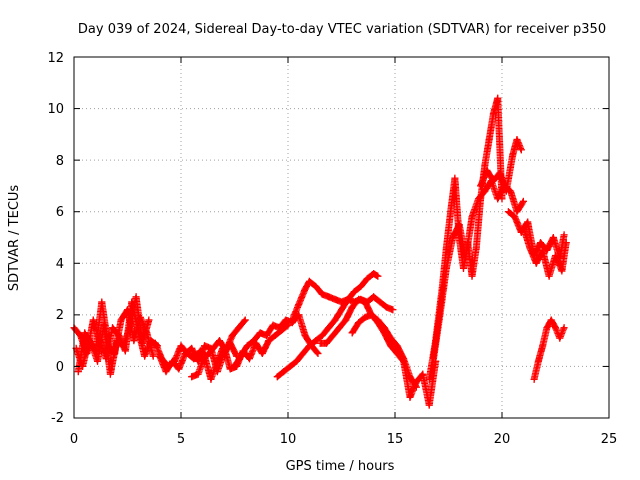 The image size is (640, 480). What do you see at coordinates (60, 367) in the screenshot?
I see `y-tick-label: 0` at bounding box center [60, 367].